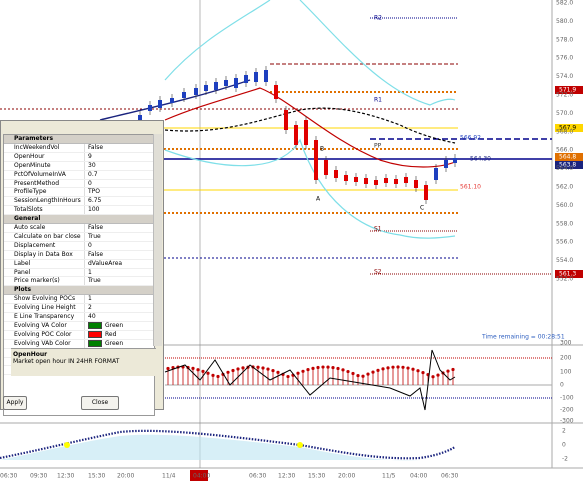 The width and height of the screenshot is (583, 482). Describe the element at coordinates (79, 335) in the screenshot. I see `property-row: Evolving POC Color Red` at that location.